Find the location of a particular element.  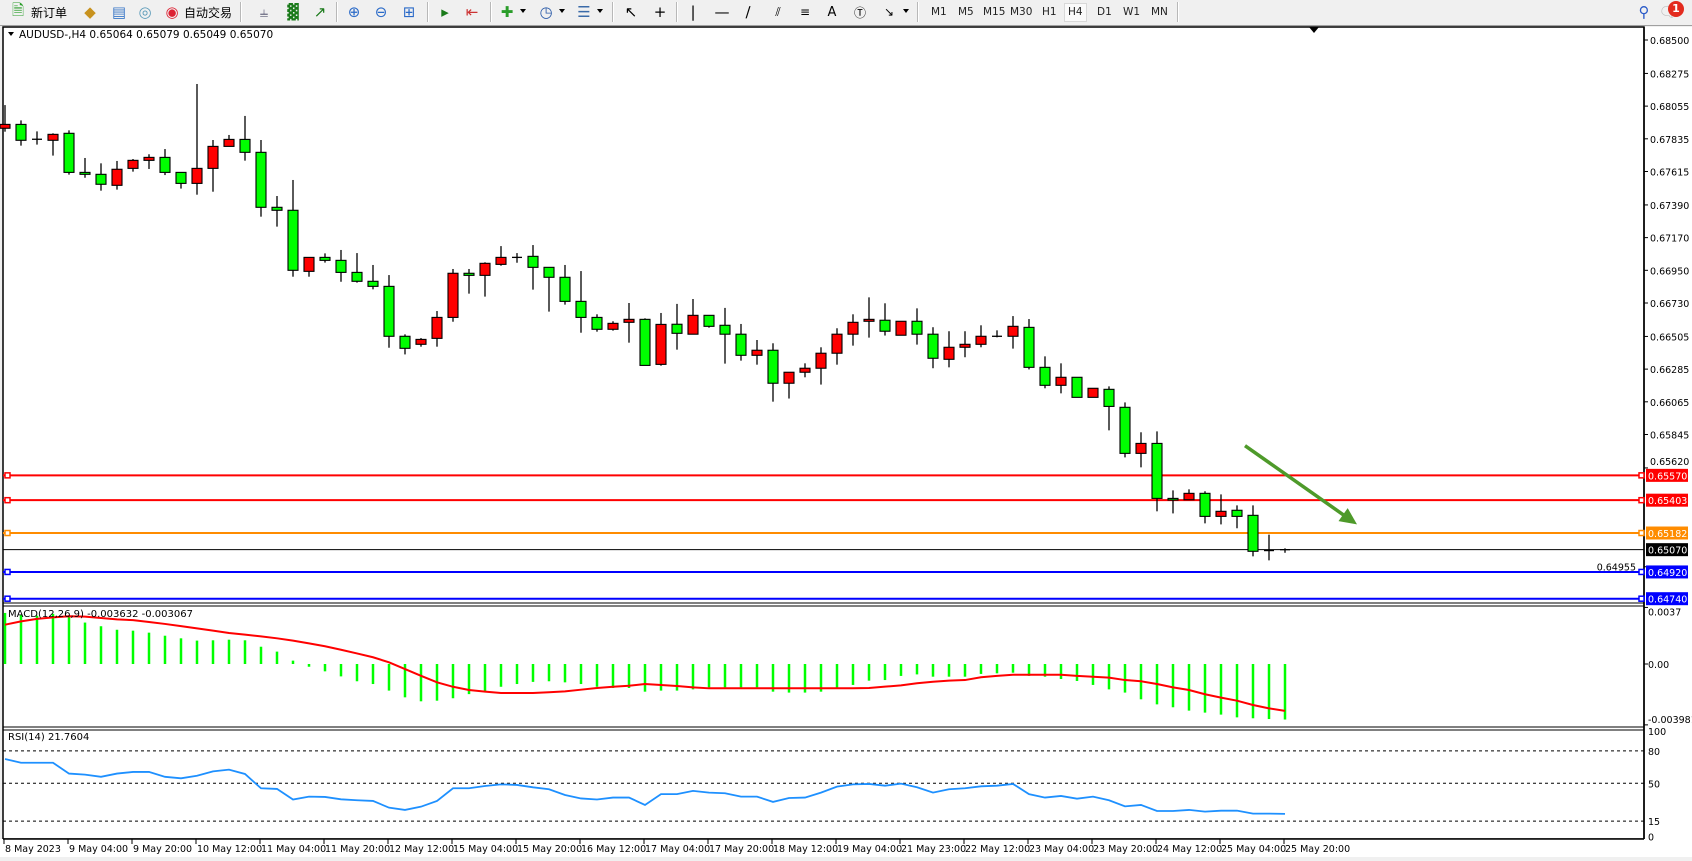

price-axis-label: 0.67835 is located at coordinates (1669, 140).